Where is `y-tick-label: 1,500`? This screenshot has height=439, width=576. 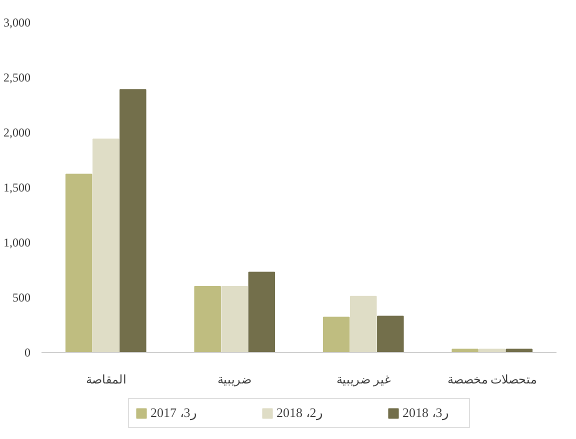
y-tick-label: 1,500 is located at coordinates (17, 187).